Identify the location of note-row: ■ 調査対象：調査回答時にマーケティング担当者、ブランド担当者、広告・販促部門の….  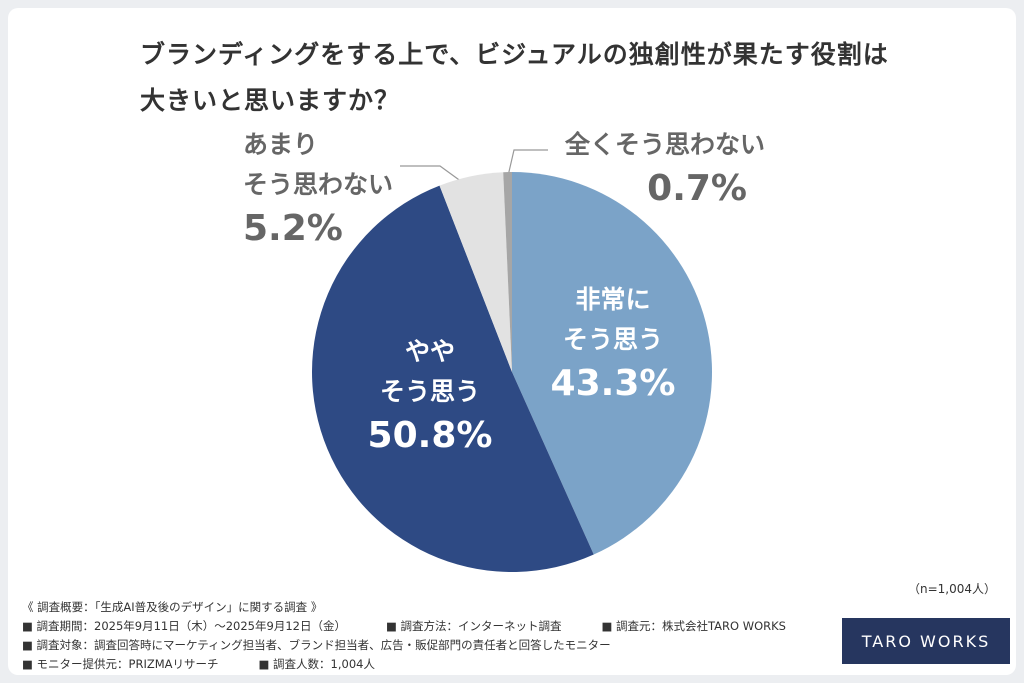
(424, 645).